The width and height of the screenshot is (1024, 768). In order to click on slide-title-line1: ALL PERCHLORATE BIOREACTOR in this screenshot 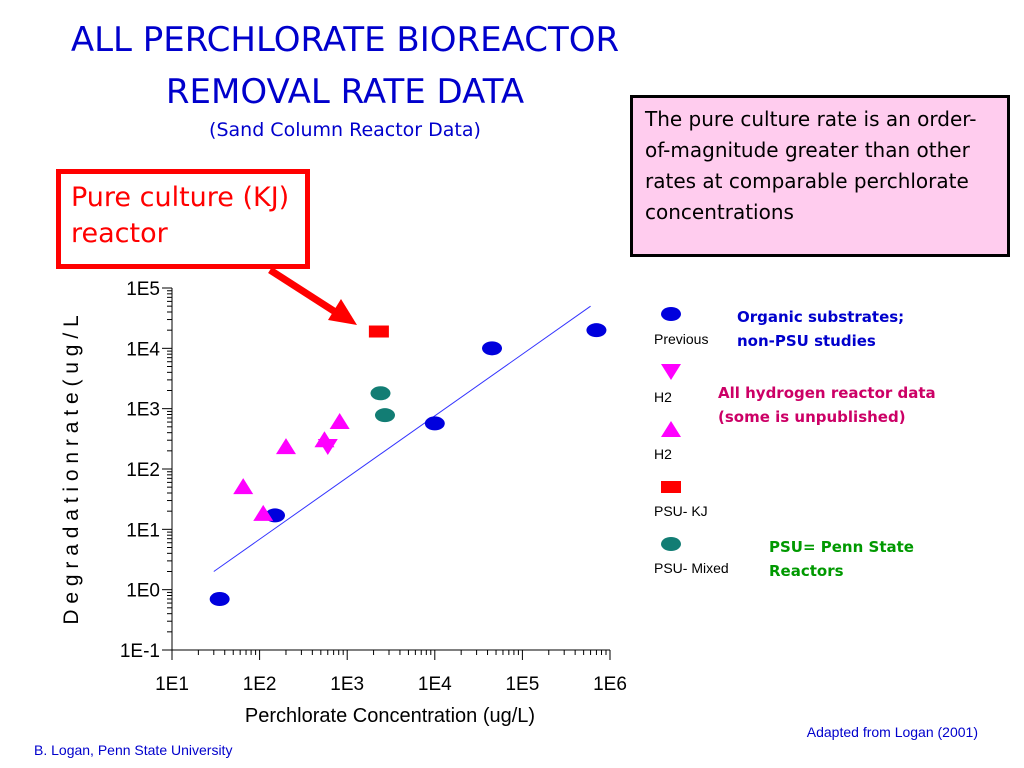, I will do `click(345, 40)`.